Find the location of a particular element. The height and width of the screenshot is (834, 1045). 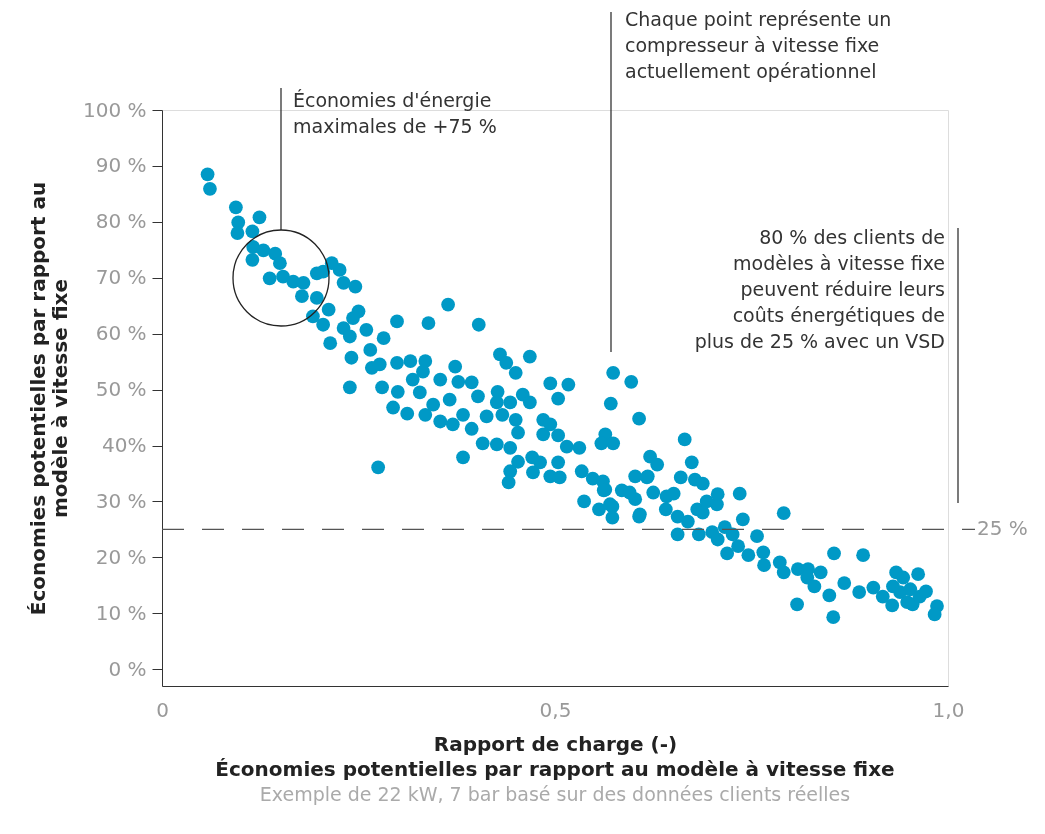

text: Économies potentielles par rapport au modèle à vitesse fixe is located at coordinates (555, 769).